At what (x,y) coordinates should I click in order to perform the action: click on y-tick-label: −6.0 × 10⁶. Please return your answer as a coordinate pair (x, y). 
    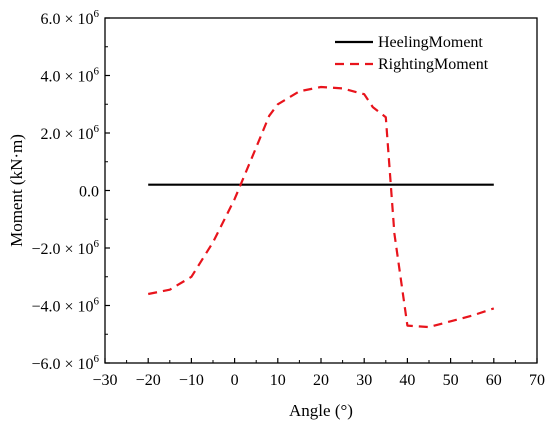
    Looking at the image, I should click on (65, 363).